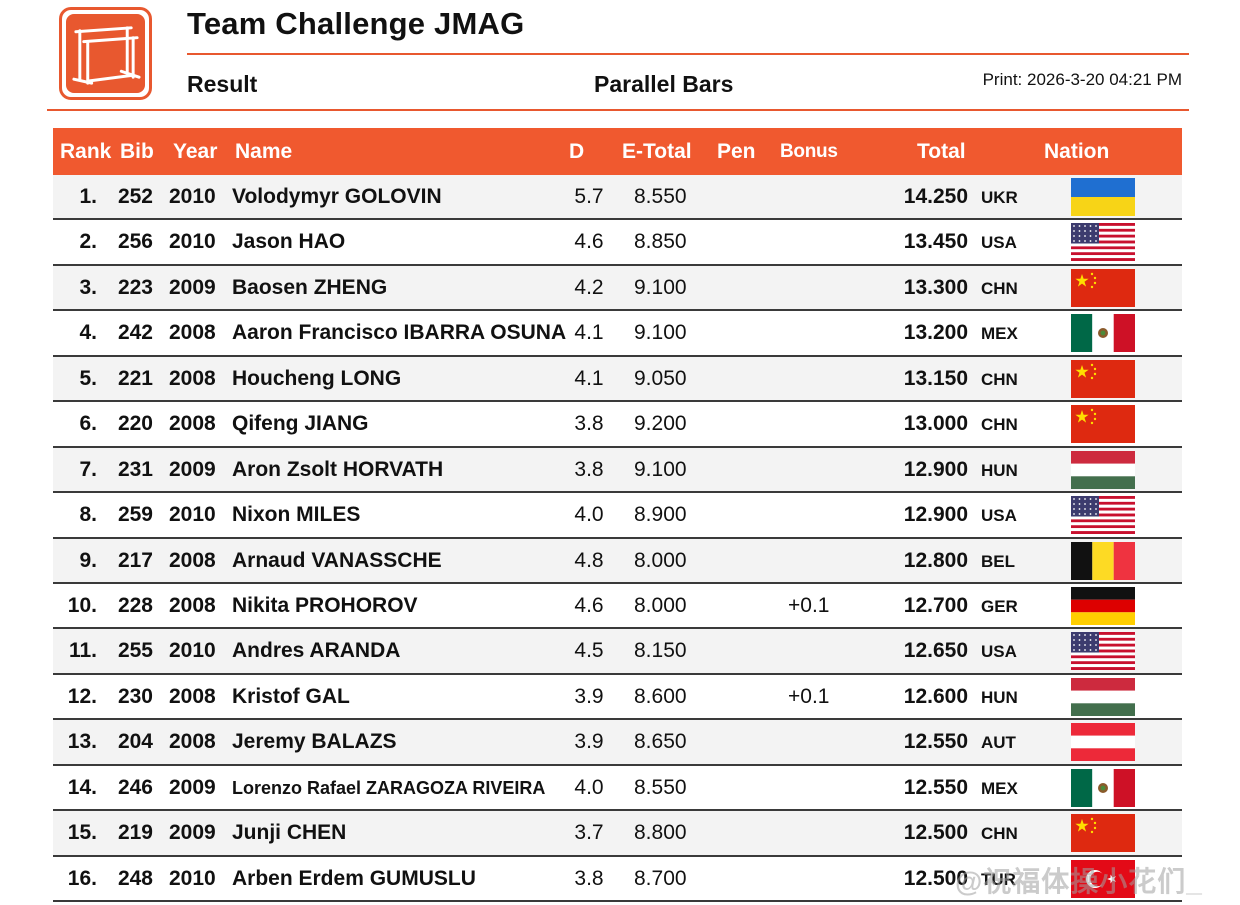 The width and height of the screenshot is (1240, 905). I want to click on nation-cell: UKR, so click(999, 197).